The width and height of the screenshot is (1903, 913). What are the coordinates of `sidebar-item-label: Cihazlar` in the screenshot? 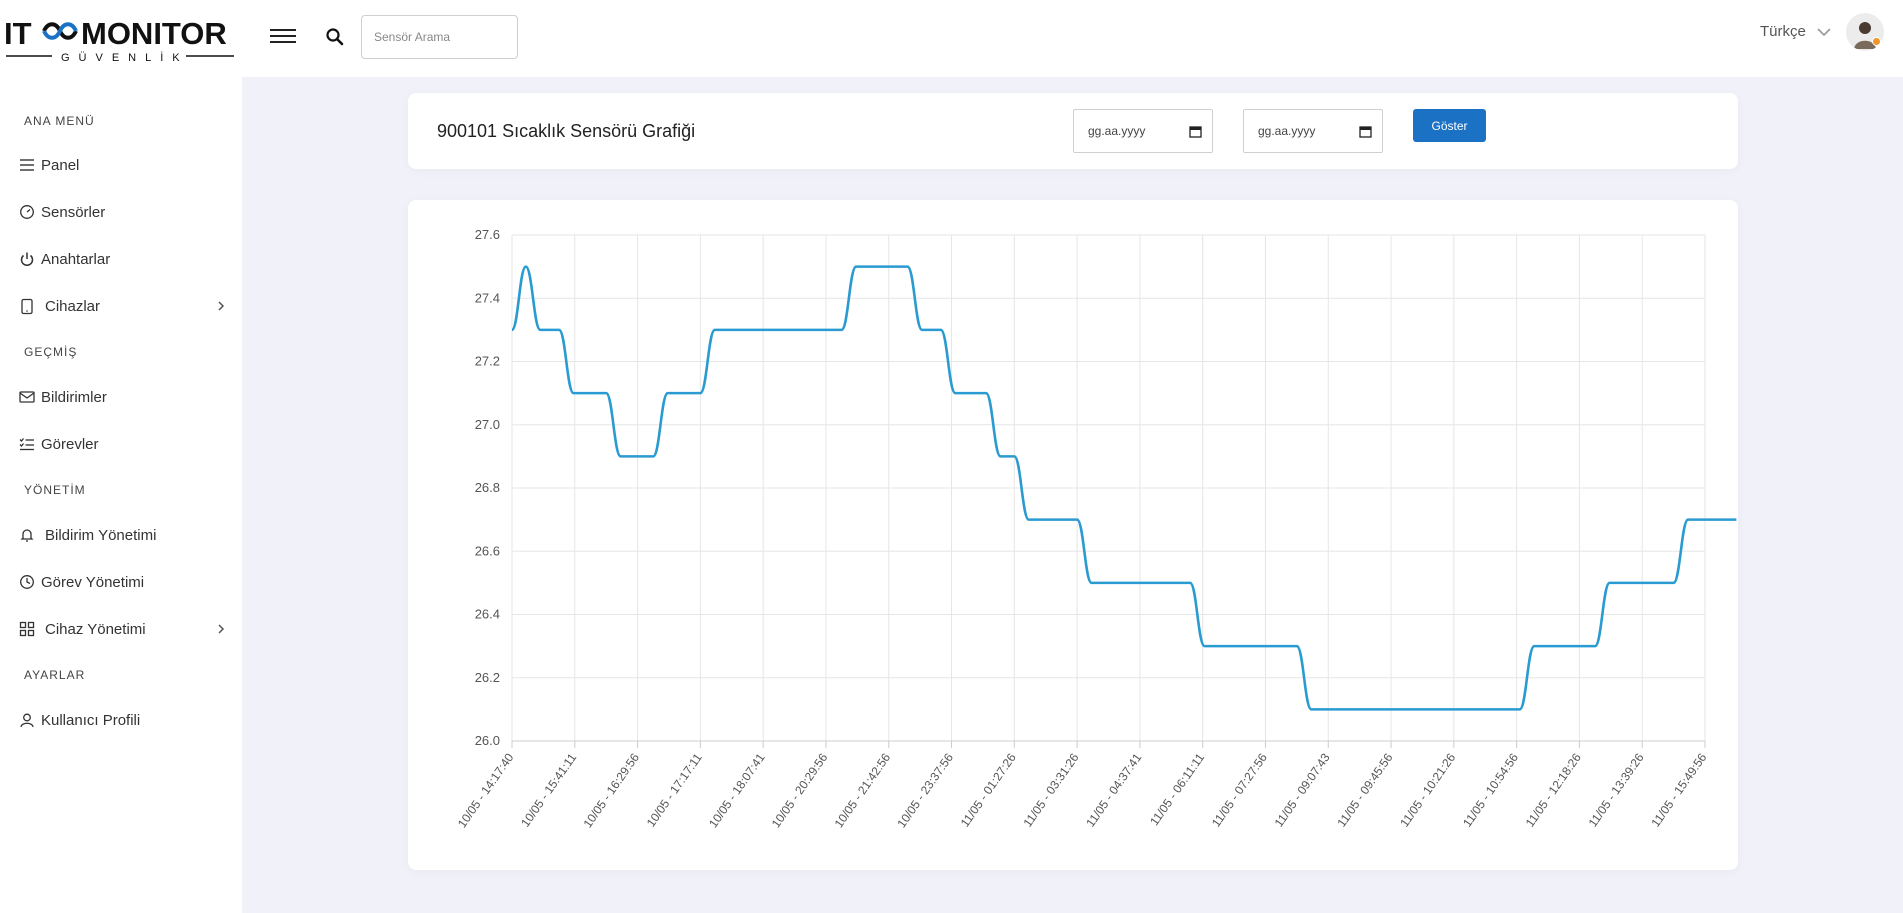 It's located at (73, 306).